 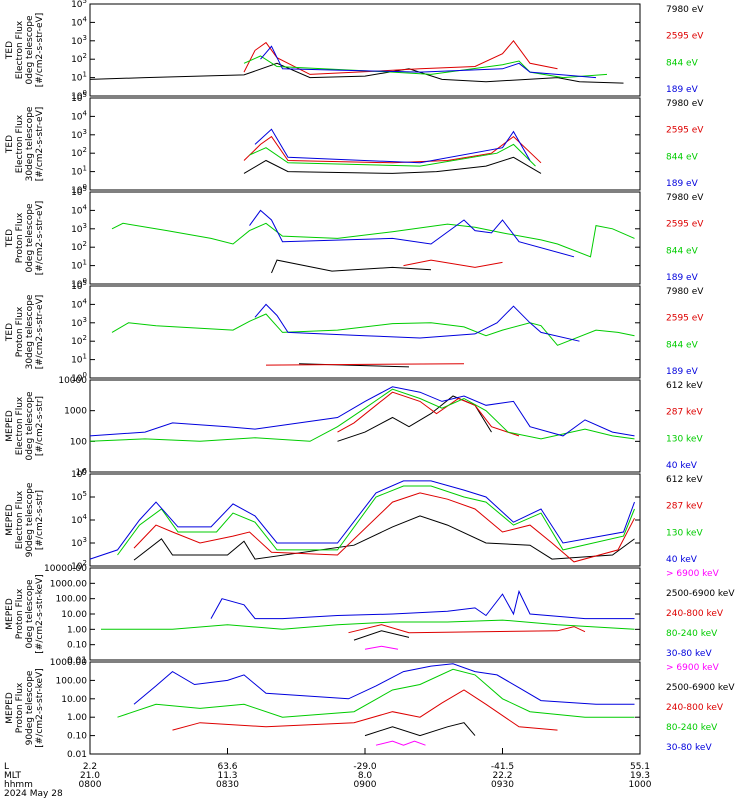 I want to click on y-tick-label: 1.00, so click(x=77, y=718).